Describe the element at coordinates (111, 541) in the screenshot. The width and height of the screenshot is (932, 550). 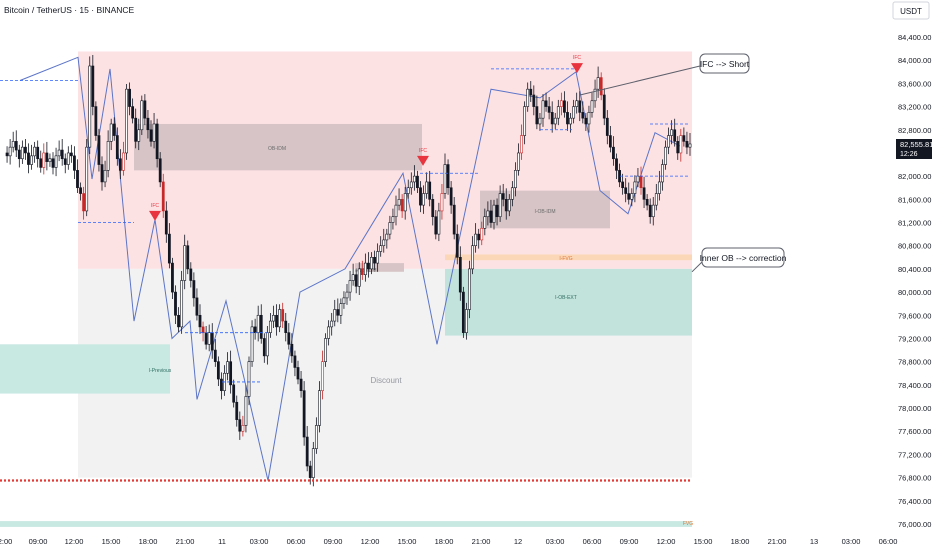
I see `time-tick-3: 15:00` at that location.